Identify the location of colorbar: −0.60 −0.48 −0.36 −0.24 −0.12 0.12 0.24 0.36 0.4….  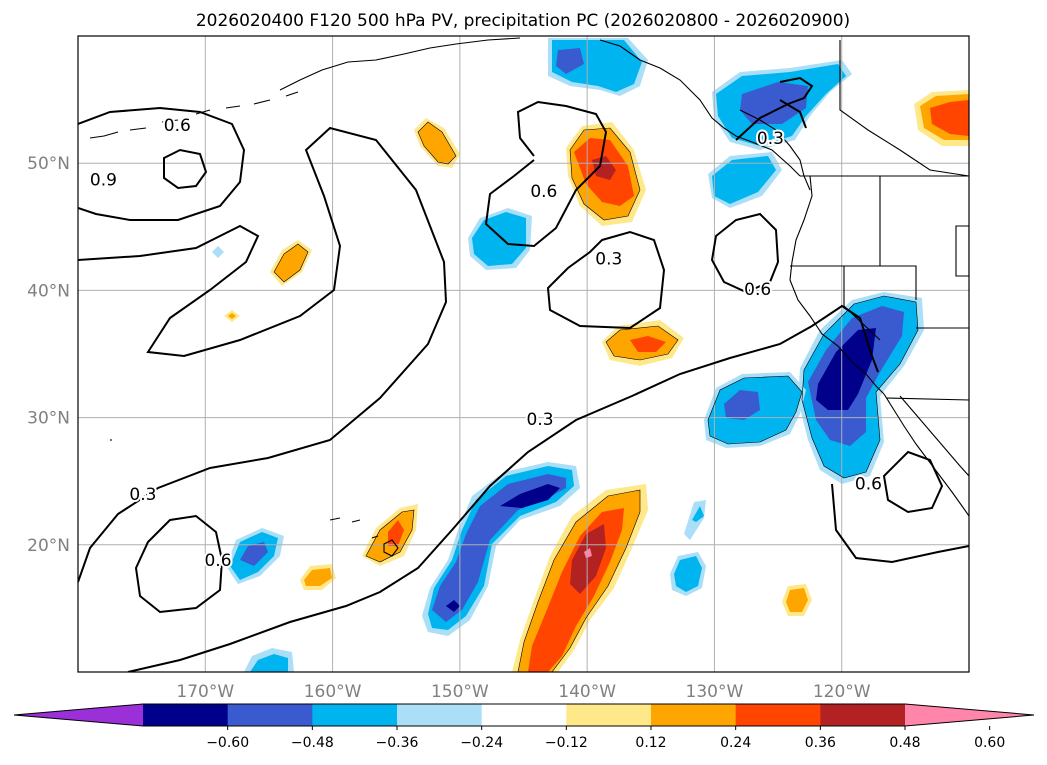
(524, 727).